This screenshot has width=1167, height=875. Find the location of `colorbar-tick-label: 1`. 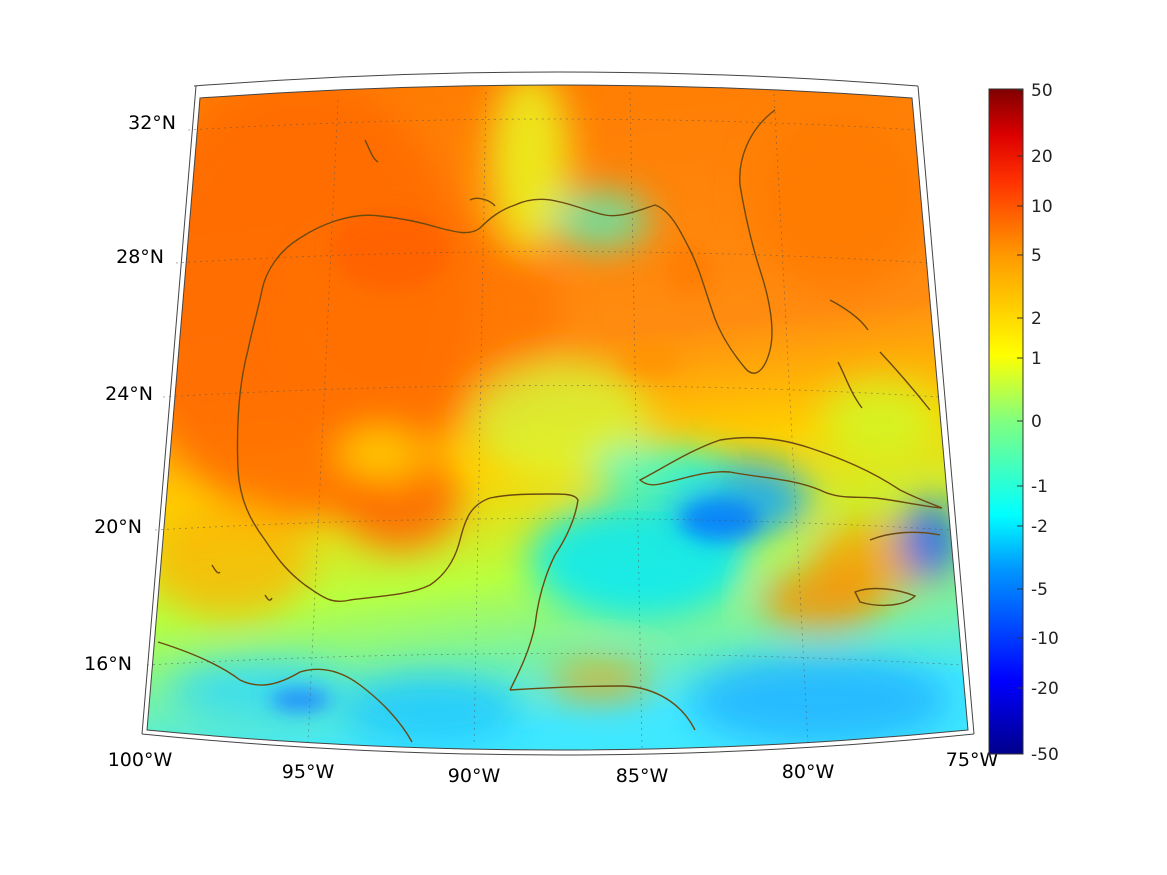

colorbar-tick-label: 1 is located at coordinates (1036, 359).